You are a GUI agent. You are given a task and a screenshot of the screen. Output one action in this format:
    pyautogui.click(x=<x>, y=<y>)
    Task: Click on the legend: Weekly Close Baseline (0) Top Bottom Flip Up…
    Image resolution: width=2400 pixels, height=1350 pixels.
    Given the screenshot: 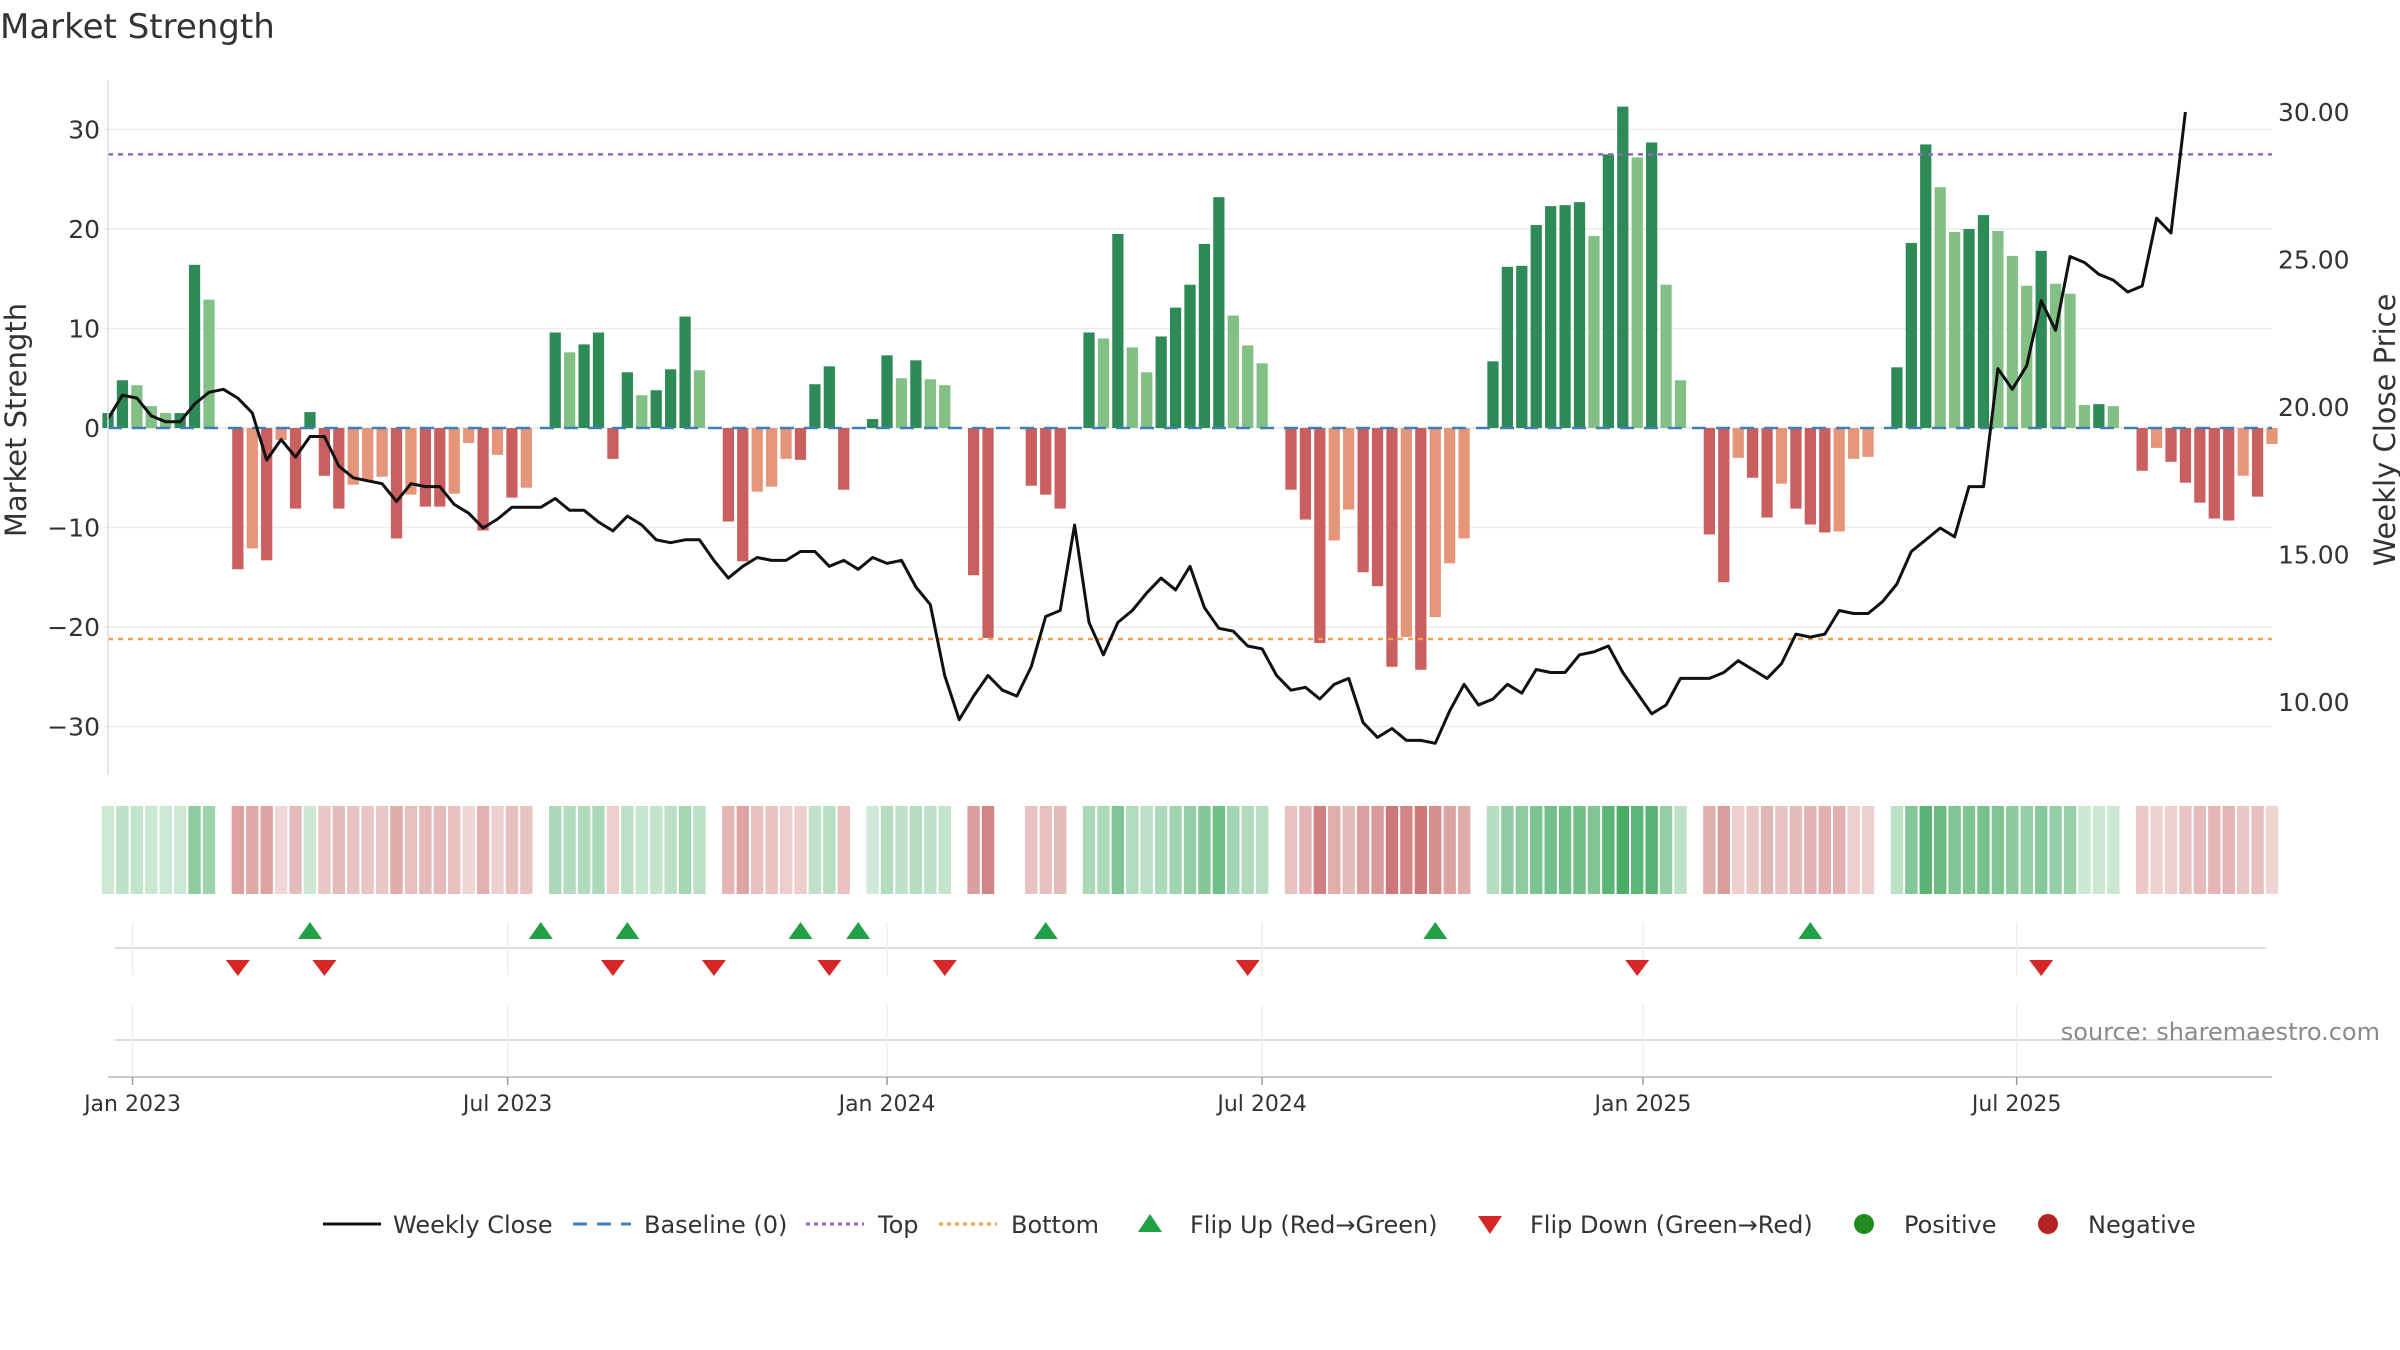 What is the action you would take?
    pyautogui.click(x=1259, y=1225)
    